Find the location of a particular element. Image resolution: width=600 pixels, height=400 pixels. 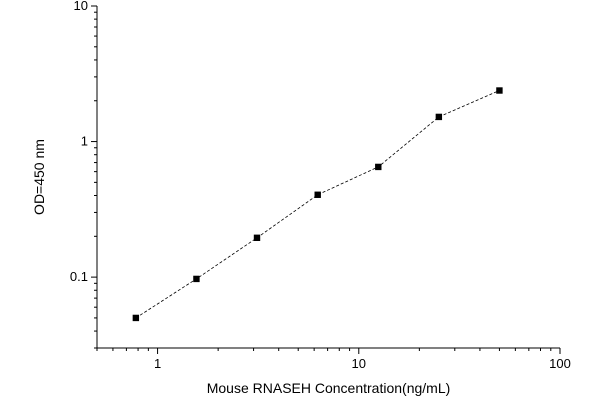

x-axis-title: Mouse RNASEH Concentration(ng/mL) is located at coordinates (329, 388).